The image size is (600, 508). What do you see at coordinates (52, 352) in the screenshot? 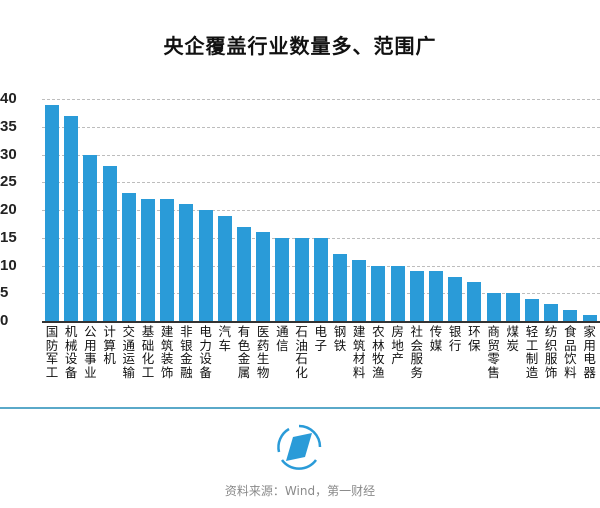
I see `x-tick-label: 国防军工` at bounding box center [52, 352].